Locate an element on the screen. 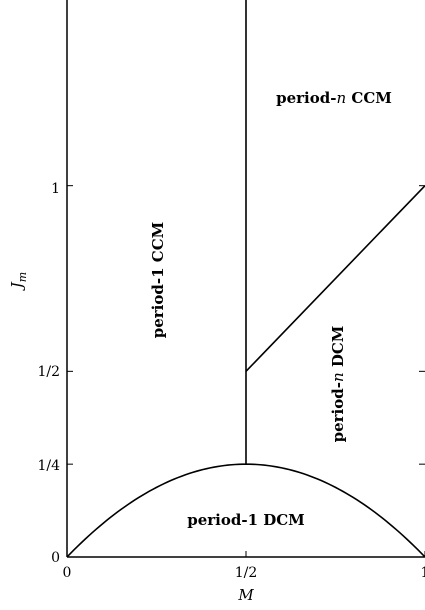 This screenshot has height=610, width=425. region-label-period-1-ccm: period-1 CCM is located at coordinates (158, 280).